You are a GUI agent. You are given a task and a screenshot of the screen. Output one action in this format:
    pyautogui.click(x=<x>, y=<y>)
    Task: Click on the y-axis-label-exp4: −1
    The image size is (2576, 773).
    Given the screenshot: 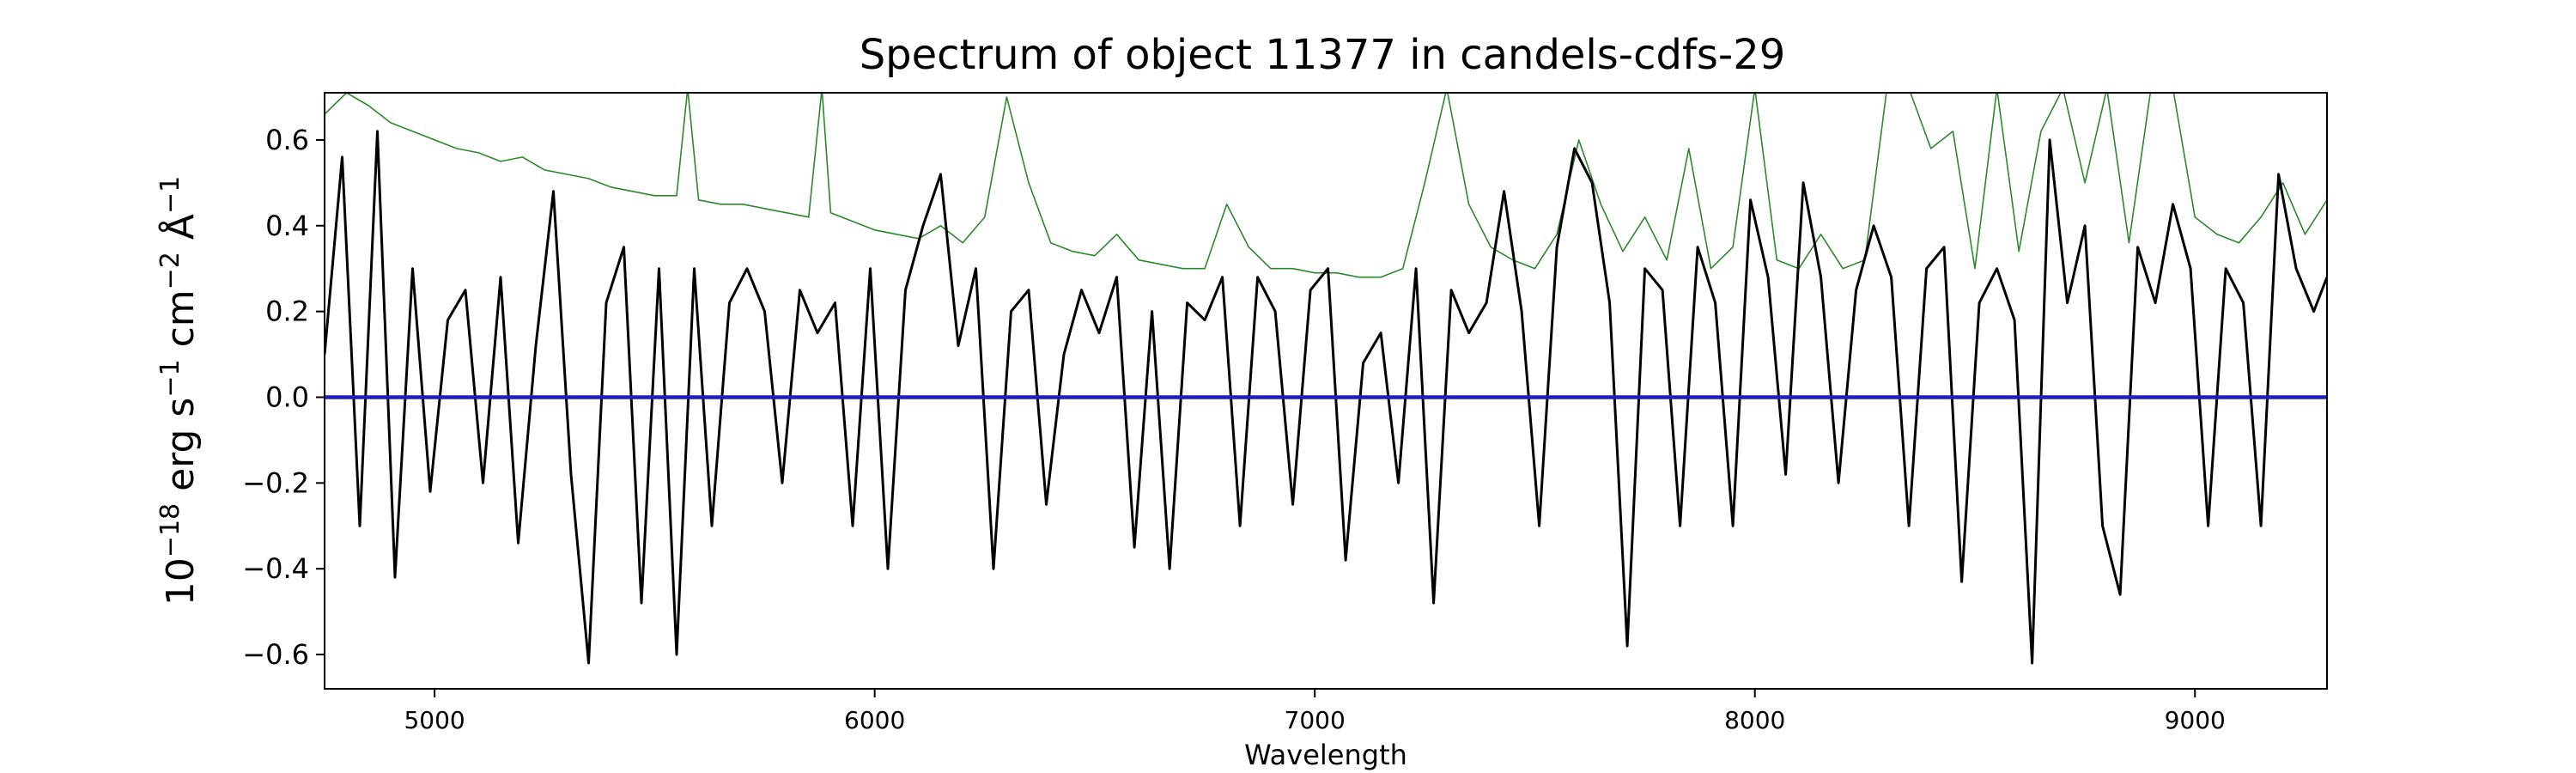 What is the action you would take?
    pyautogui.click(x=170, y=195)
    